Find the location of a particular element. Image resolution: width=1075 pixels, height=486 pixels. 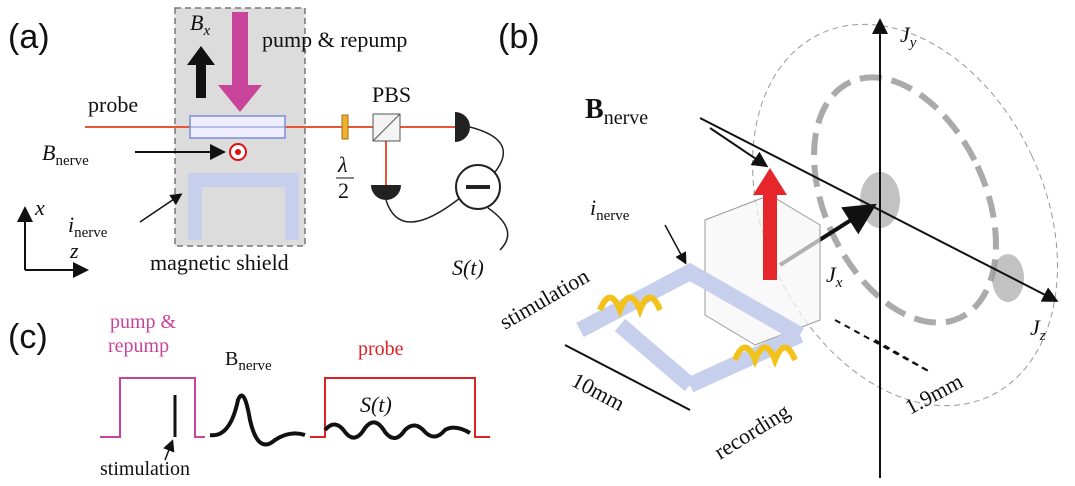

pump-arrow is located at coordinates (240, 62).